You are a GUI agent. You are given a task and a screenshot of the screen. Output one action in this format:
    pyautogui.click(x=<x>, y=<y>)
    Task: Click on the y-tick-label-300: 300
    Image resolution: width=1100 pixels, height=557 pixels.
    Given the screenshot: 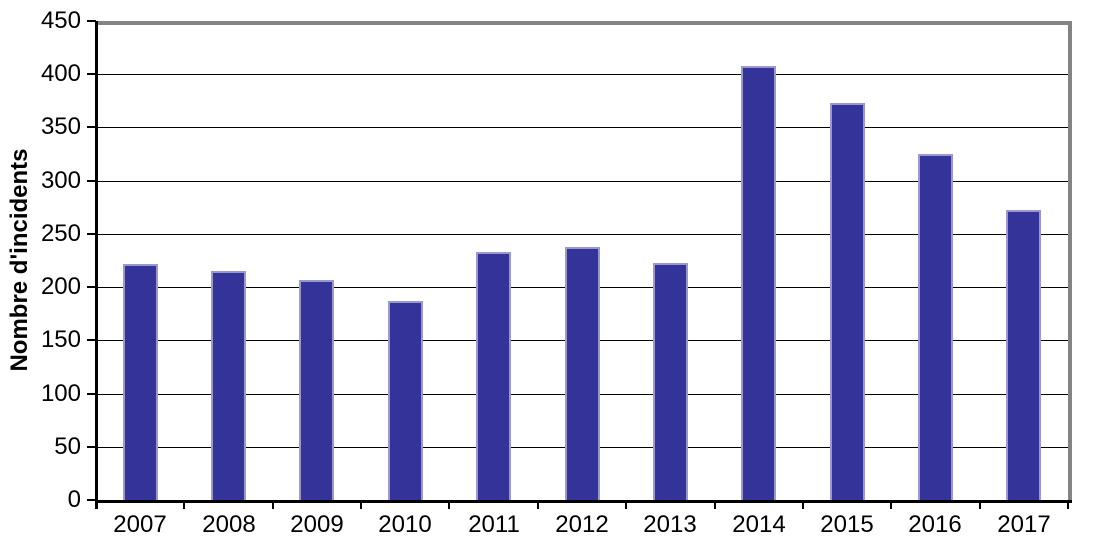 What is the action you would take?
    pyautogui.click(x=60, y=180)
    